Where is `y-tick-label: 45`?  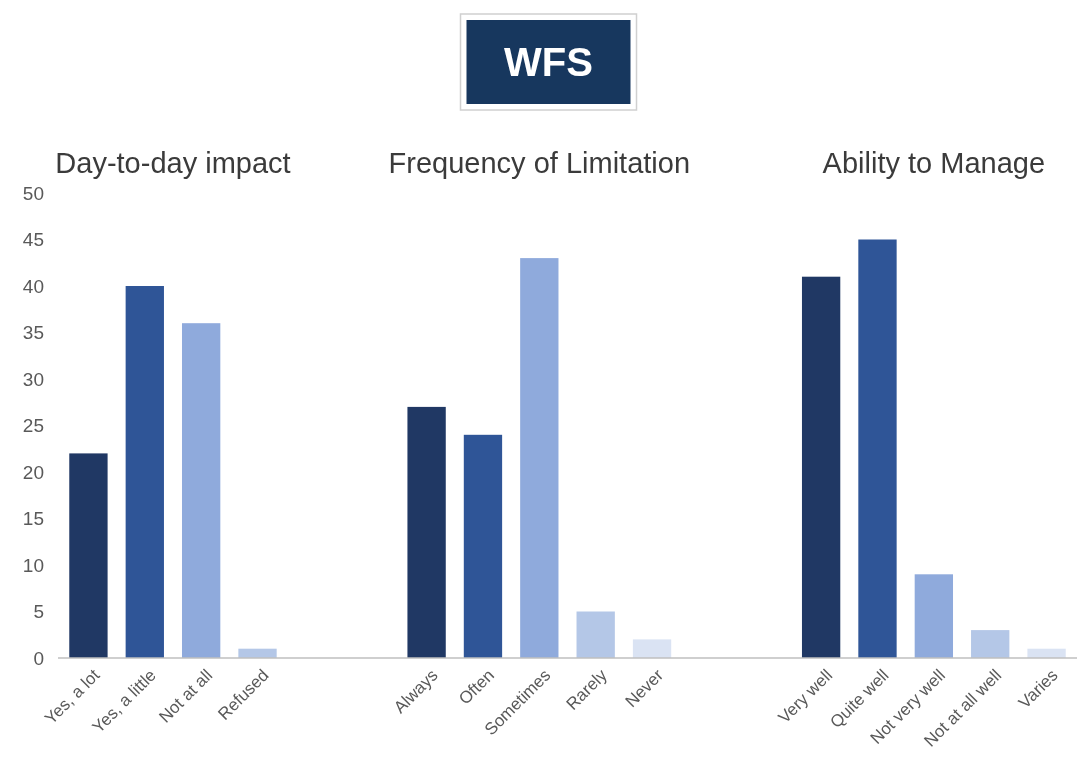
y-tick-label: 45 is located at coordinates (33, 240).